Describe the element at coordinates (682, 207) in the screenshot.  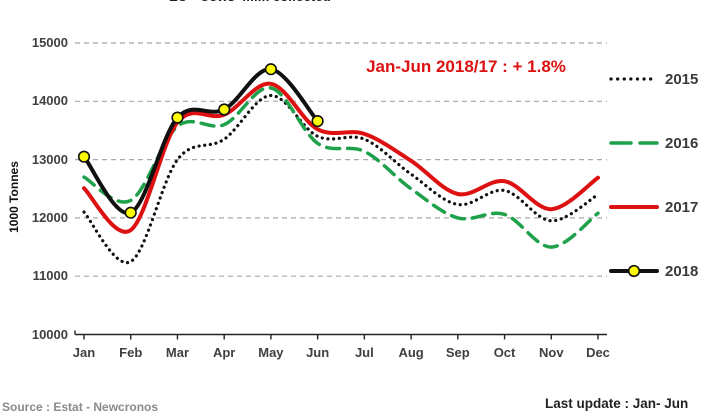
I see `legend-label-2017: 2017` at that location.